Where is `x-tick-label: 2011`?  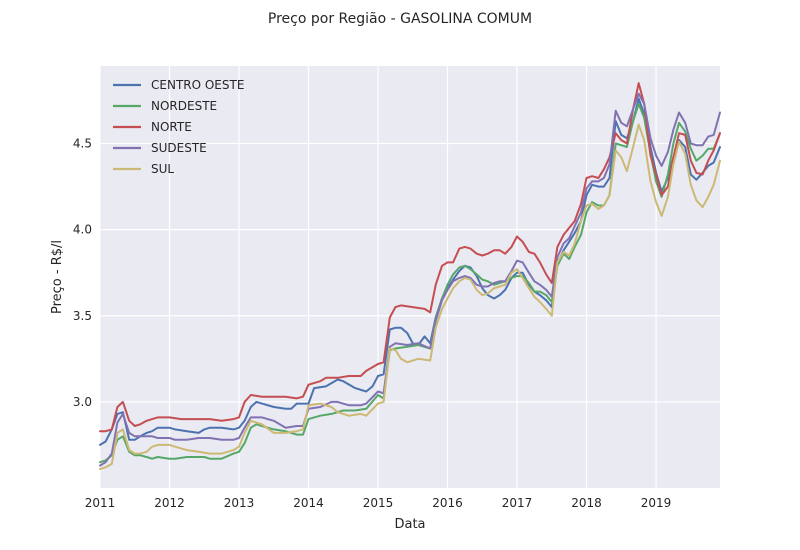
x-tick-label: 2011 is located at coordinates (100, 503).